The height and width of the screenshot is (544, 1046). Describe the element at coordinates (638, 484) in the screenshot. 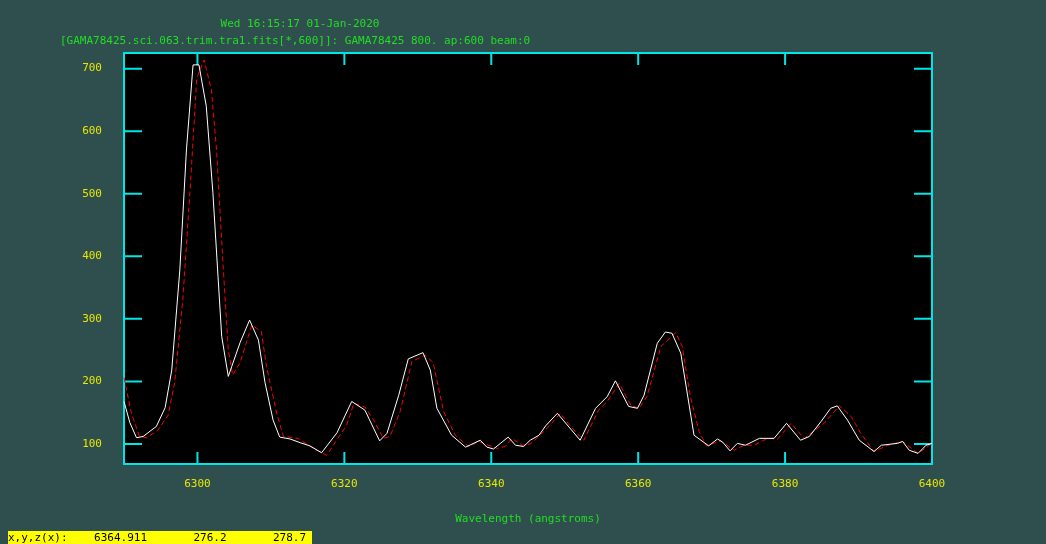

I see `x-tick-label: 6360` at that location.